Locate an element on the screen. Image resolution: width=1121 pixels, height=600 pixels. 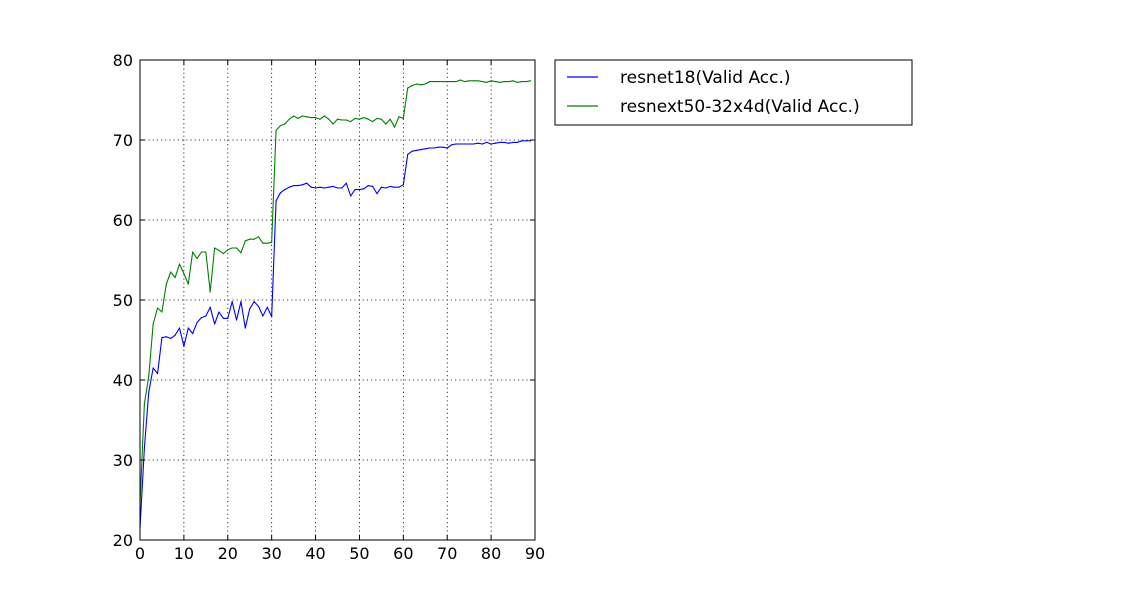
x-tick-label: 0 is located at coordinates (140, 553).